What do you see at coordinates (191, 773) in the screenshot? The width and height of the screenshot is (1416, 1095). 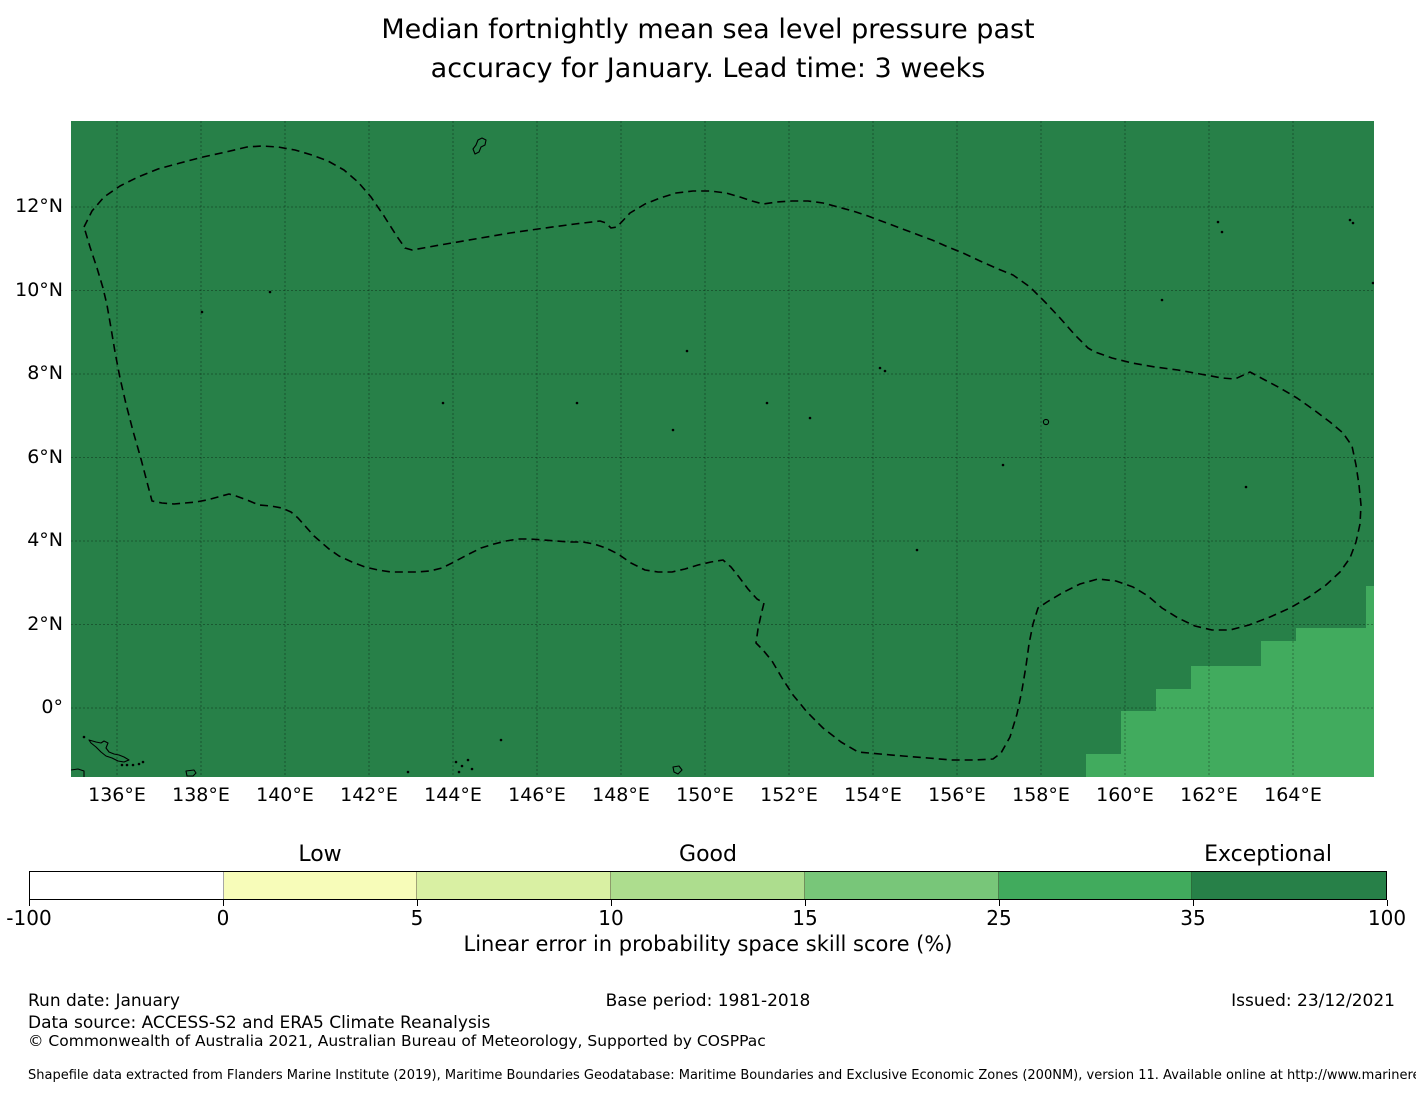 I see `coastline-fragment-island` at bounding box center [191, 773].